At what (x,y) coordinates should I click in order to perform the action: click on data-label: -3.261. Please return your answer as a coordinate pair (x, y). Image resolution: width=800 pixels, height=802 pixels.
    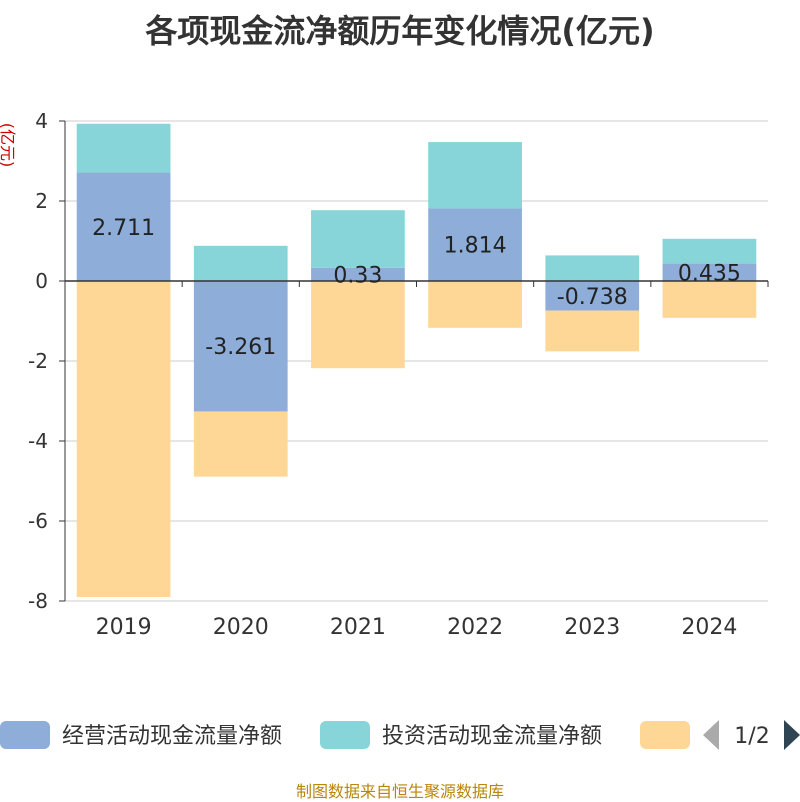
    Looking at the image, I should click on (240, 347).